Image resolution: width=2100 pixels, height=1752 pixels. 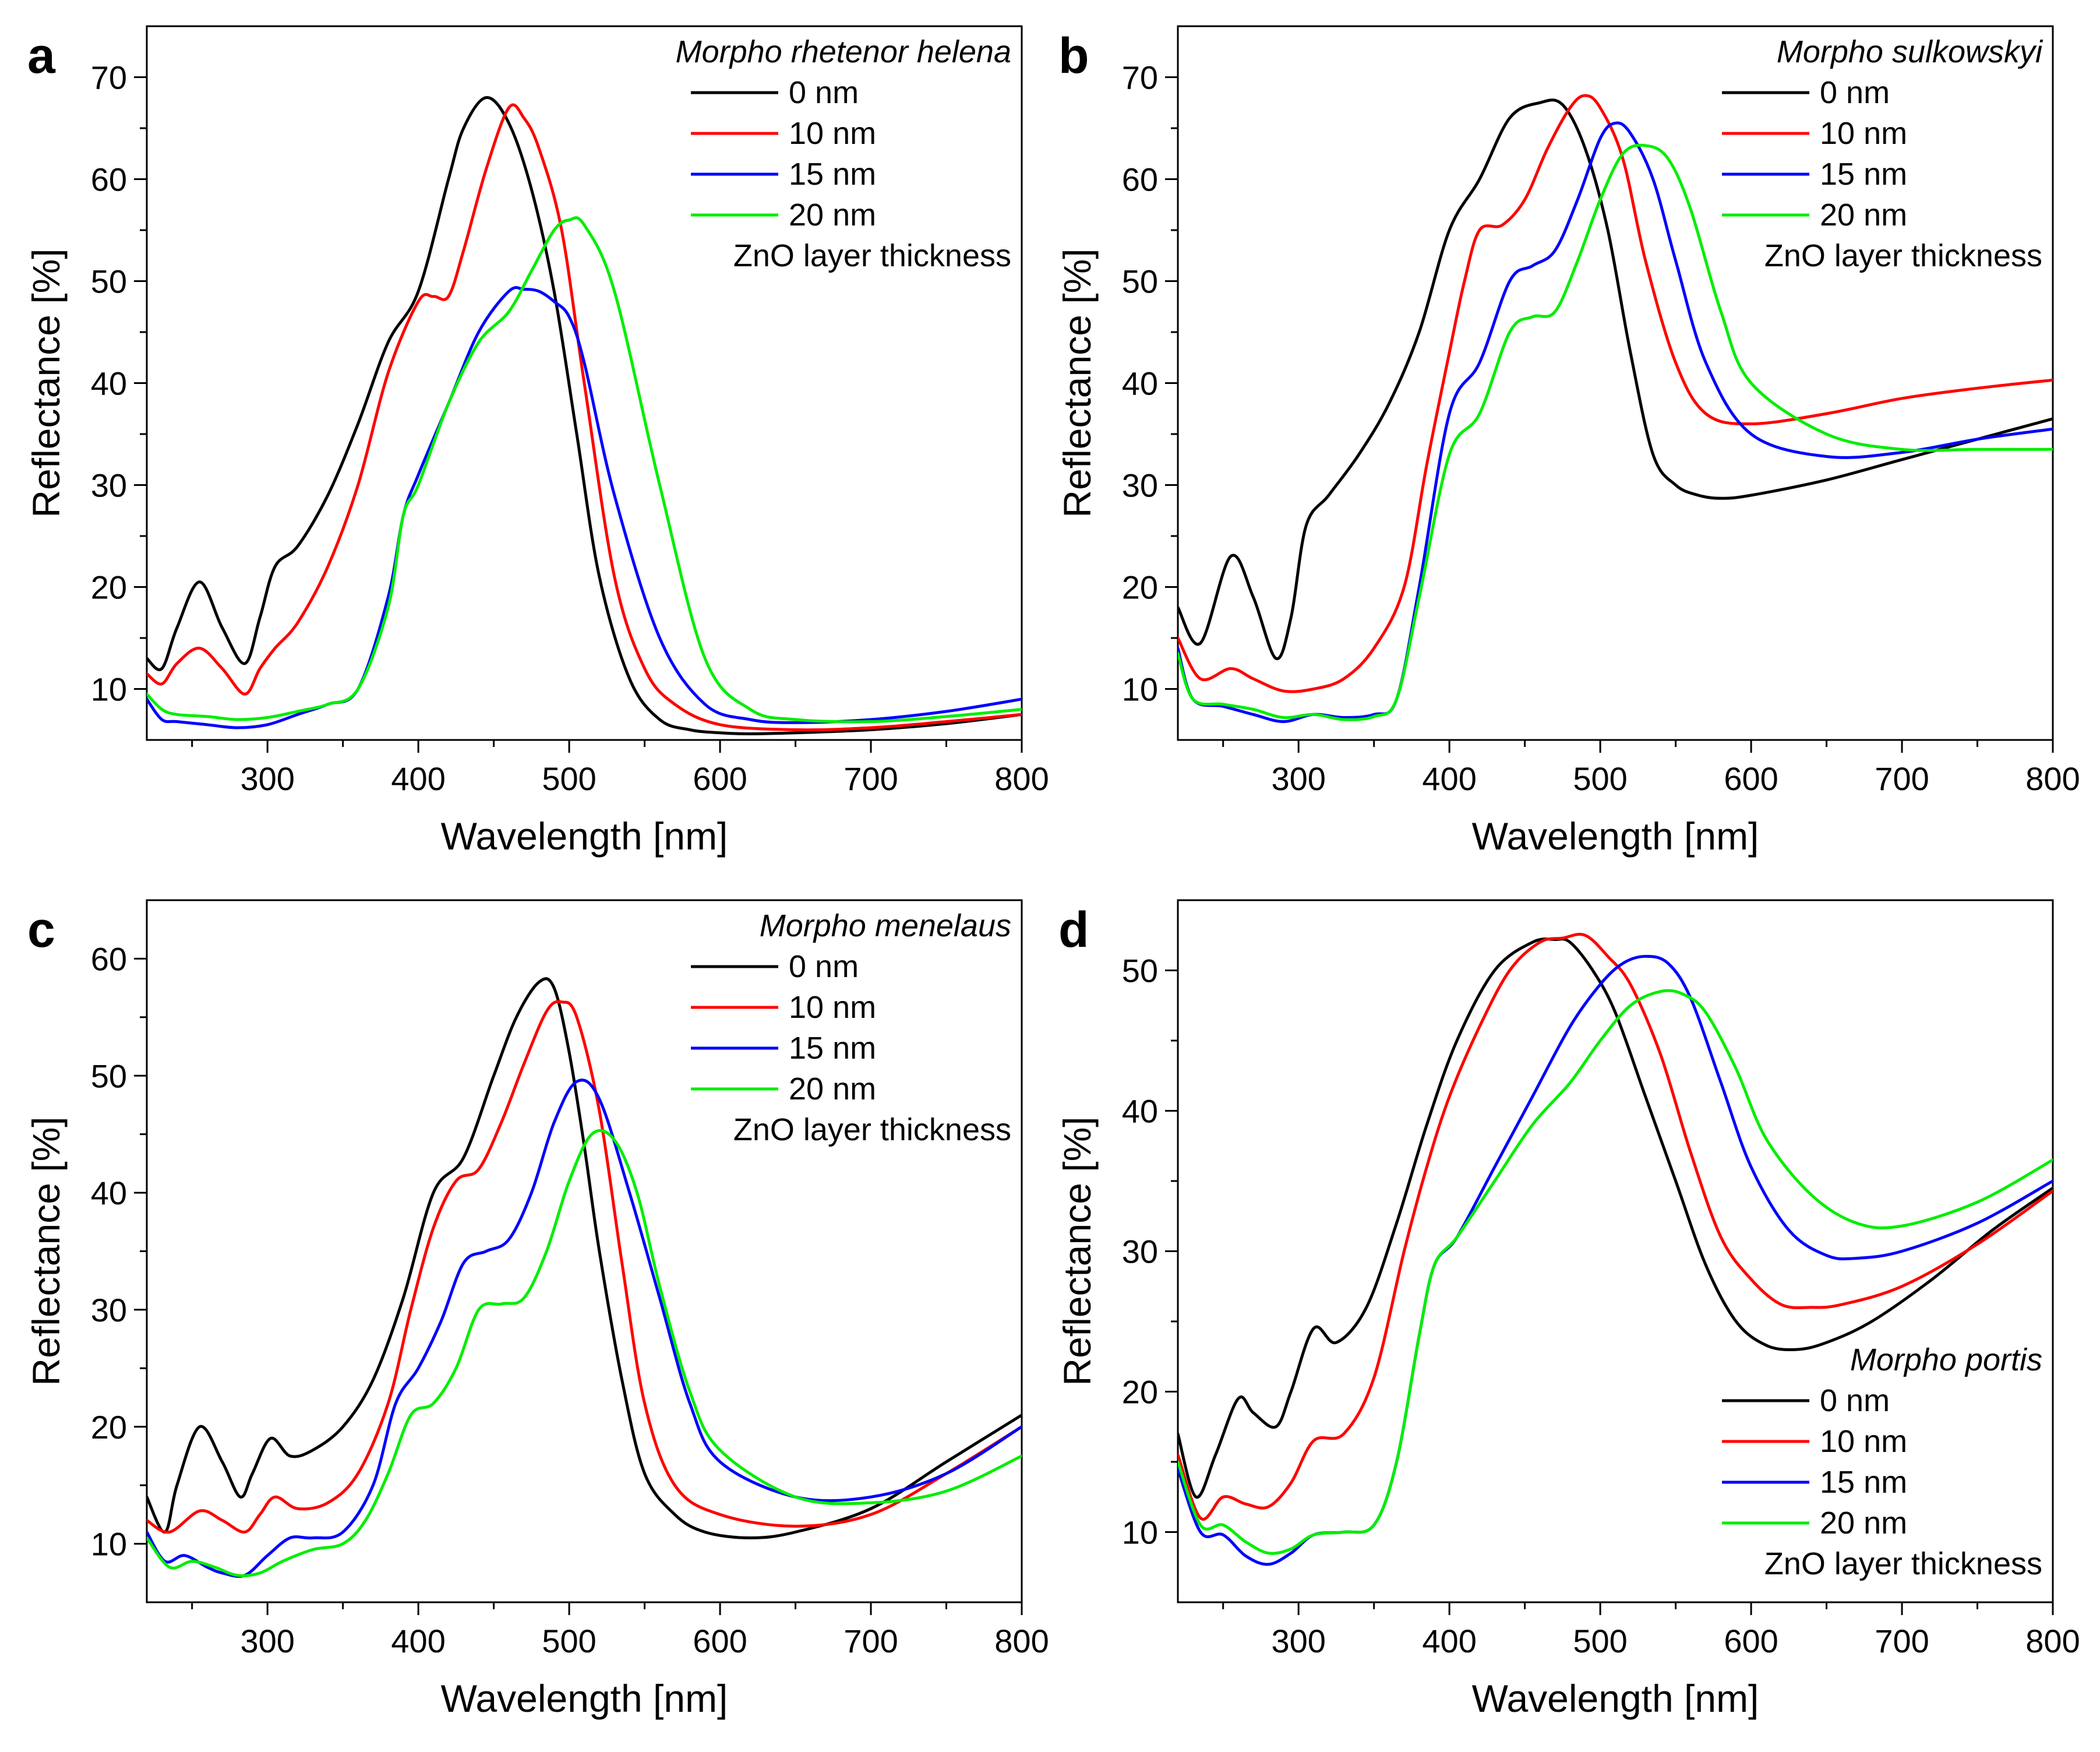 I want to click on legend-title: Morpho portis, so click(x=1946, y=1360).